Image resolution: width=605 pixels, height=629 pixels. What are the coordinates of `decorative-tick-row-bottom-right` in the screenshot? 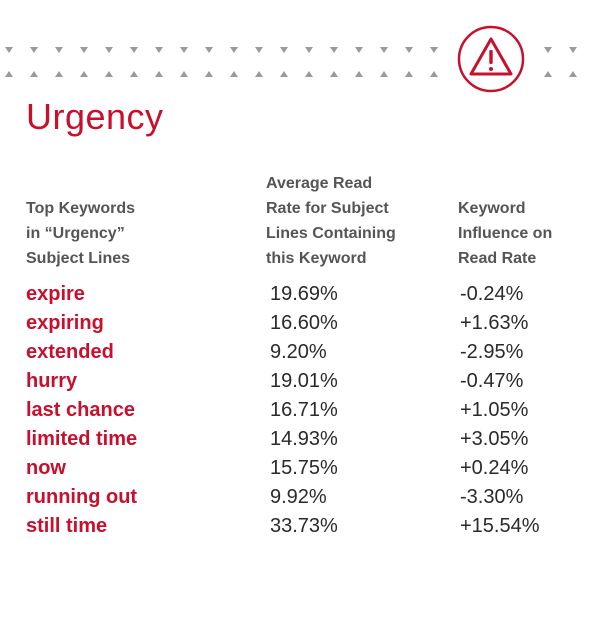 It's located at (568, 74).